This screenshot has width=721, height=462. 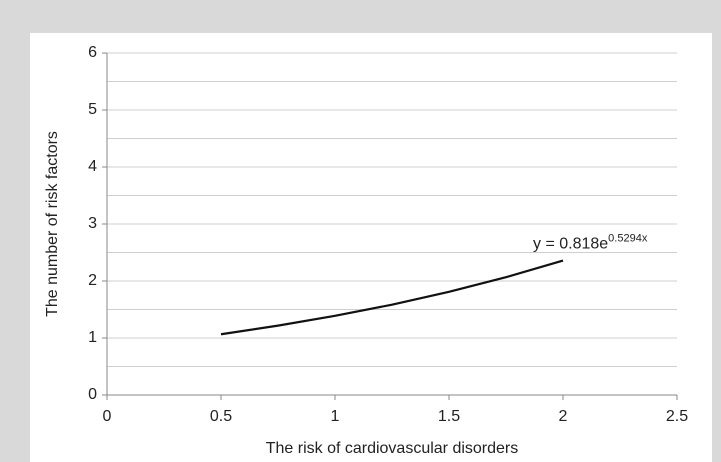 What do you see at coordinates (628, 239) in the screenshot?
I see `equation-exponent: 0.5294x` at bounding box center [628, 239].